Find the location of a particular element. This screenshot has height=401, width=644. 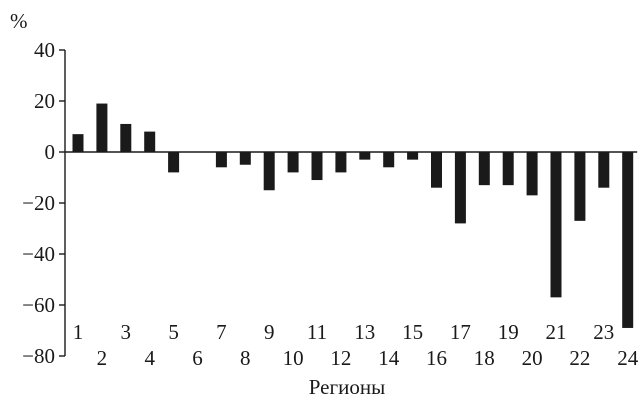

x-tick-label: 13 is located at coordinates (364, 332).